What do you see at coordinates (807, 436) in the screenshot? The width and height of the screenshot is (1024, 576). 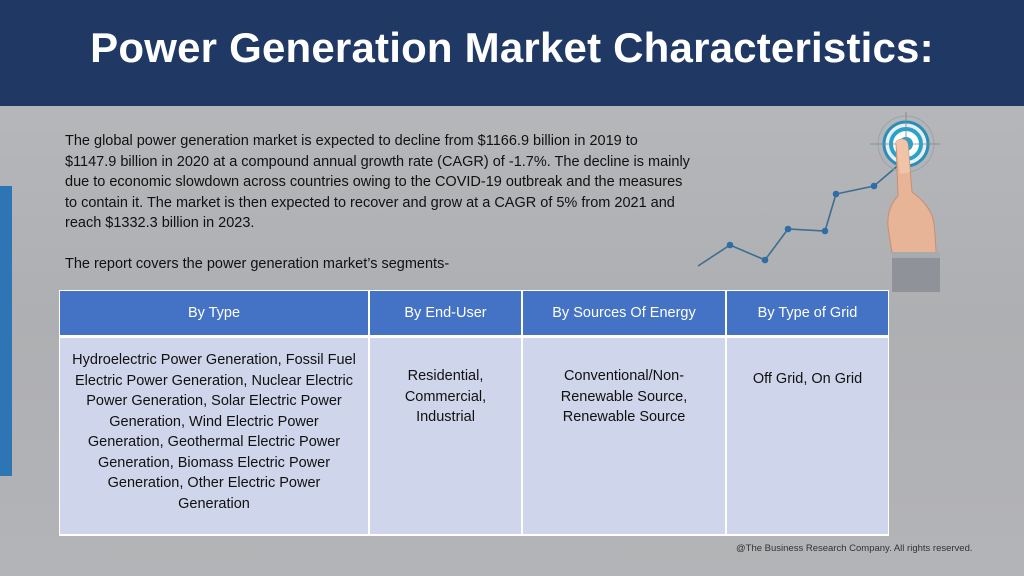 I see `table-cell-grid-types: Off Grid, On Grid` at bounding box center [807, 436].